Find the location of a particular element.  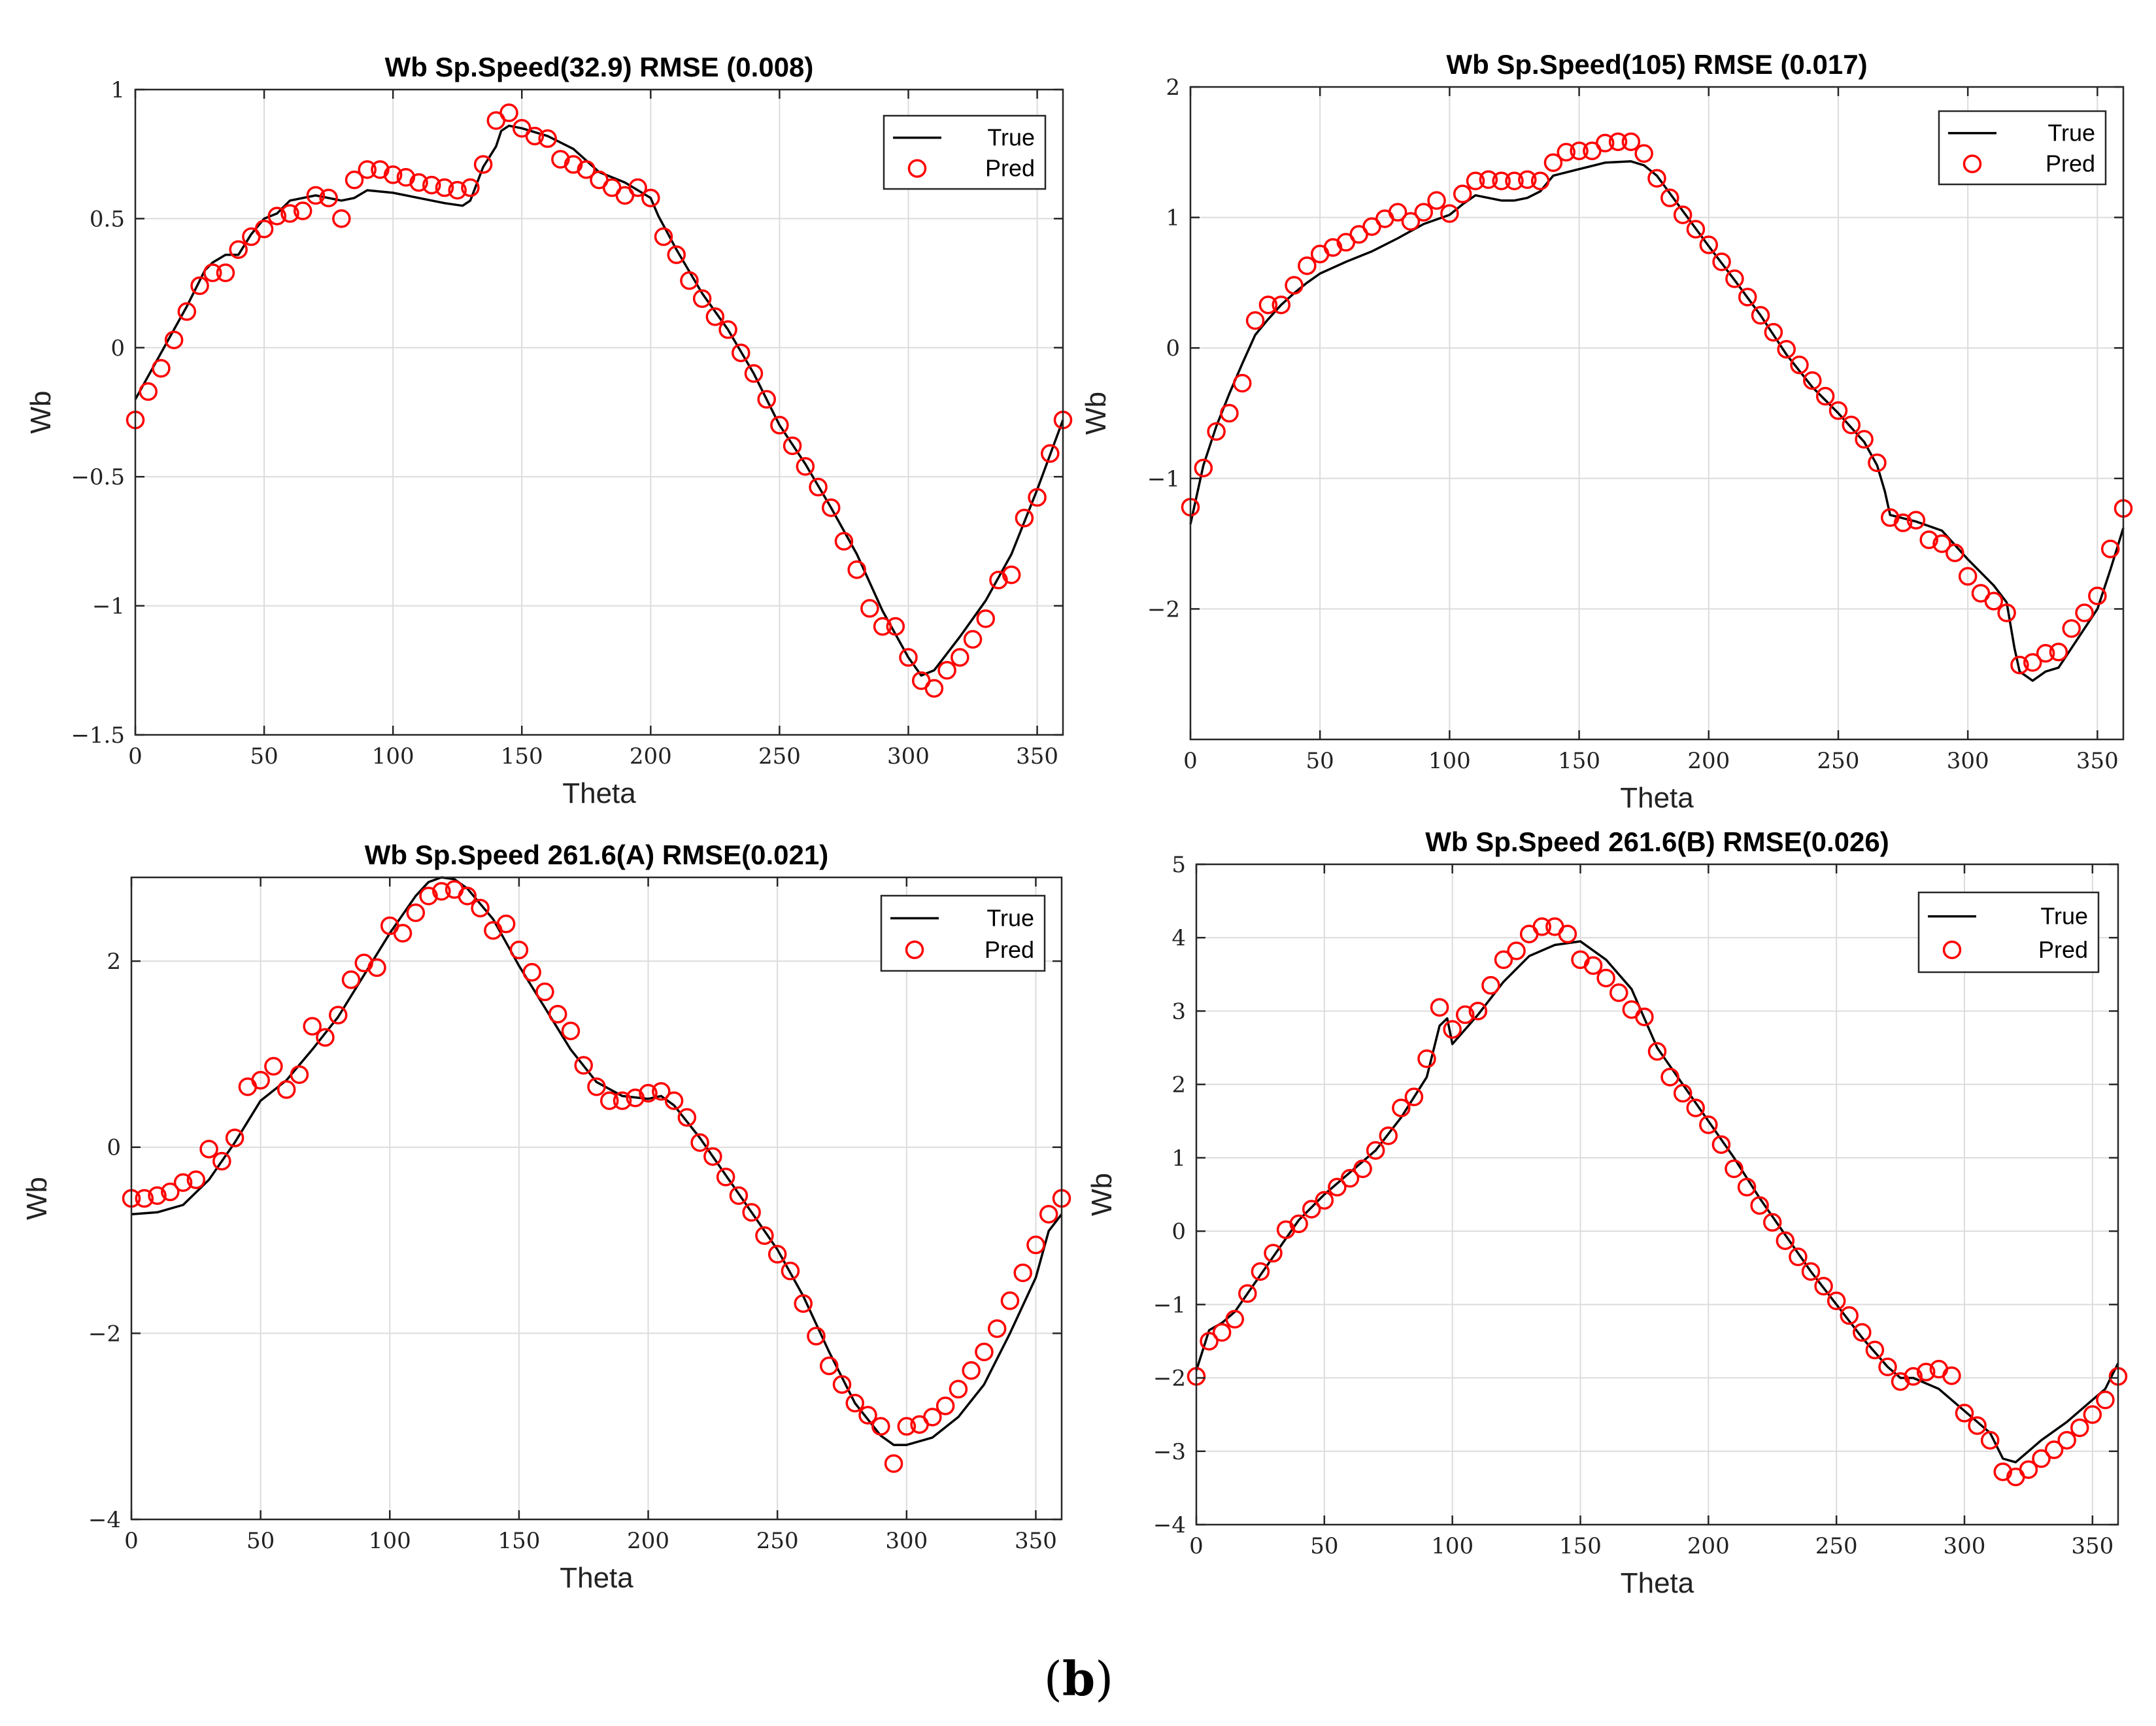

y-tick-label: −4 is located at coordinates (104, 1520).